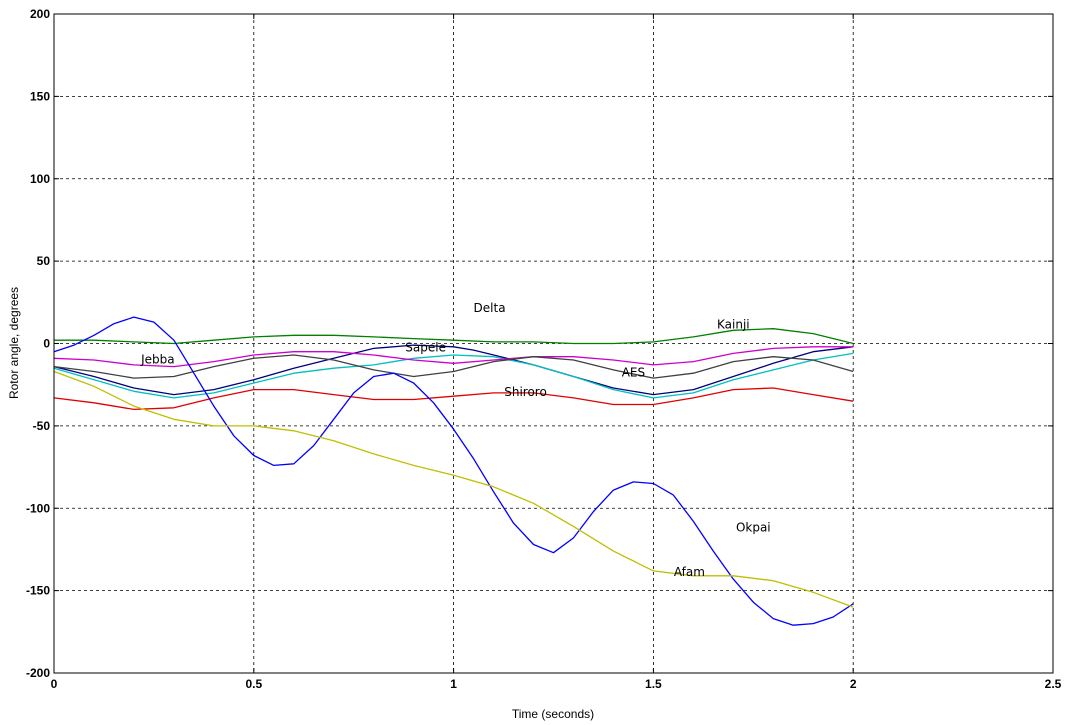 This screenshot has height=725, width=1067. I want to click on series-line-jebba, so click(453, 357).